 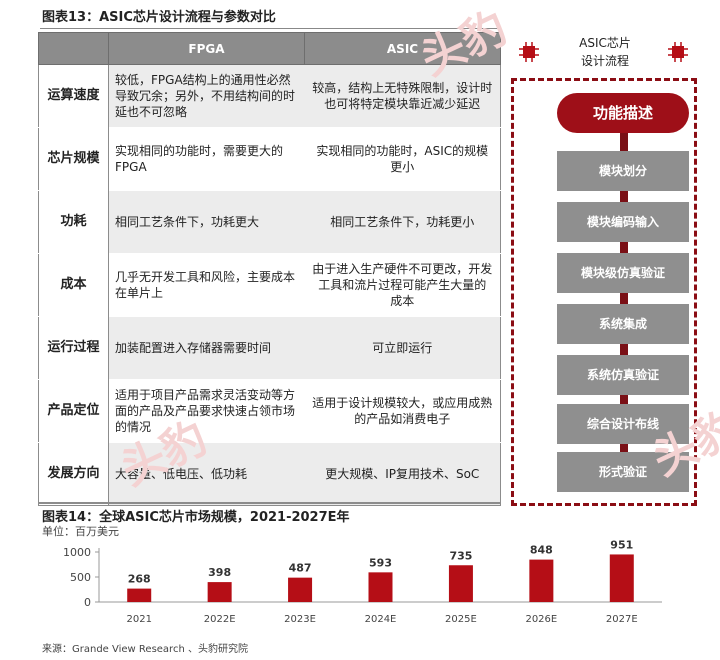 I want to click on table-row: 功耗 相同工艺条件下，功耗更大 相同工艺条件下，功耗更小, so click(x=269, y=222).